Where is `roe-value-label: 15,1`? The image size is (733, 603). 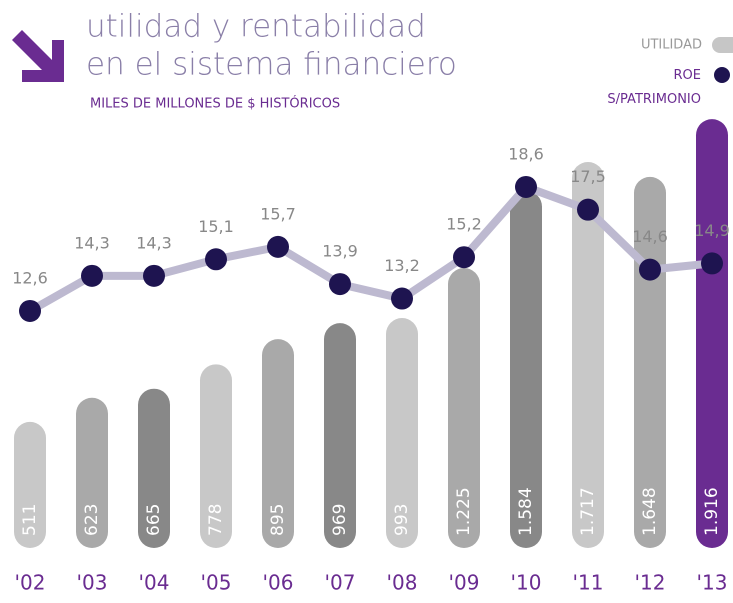 roe-value-label: 15,1 is located at coordinates (216, 226).